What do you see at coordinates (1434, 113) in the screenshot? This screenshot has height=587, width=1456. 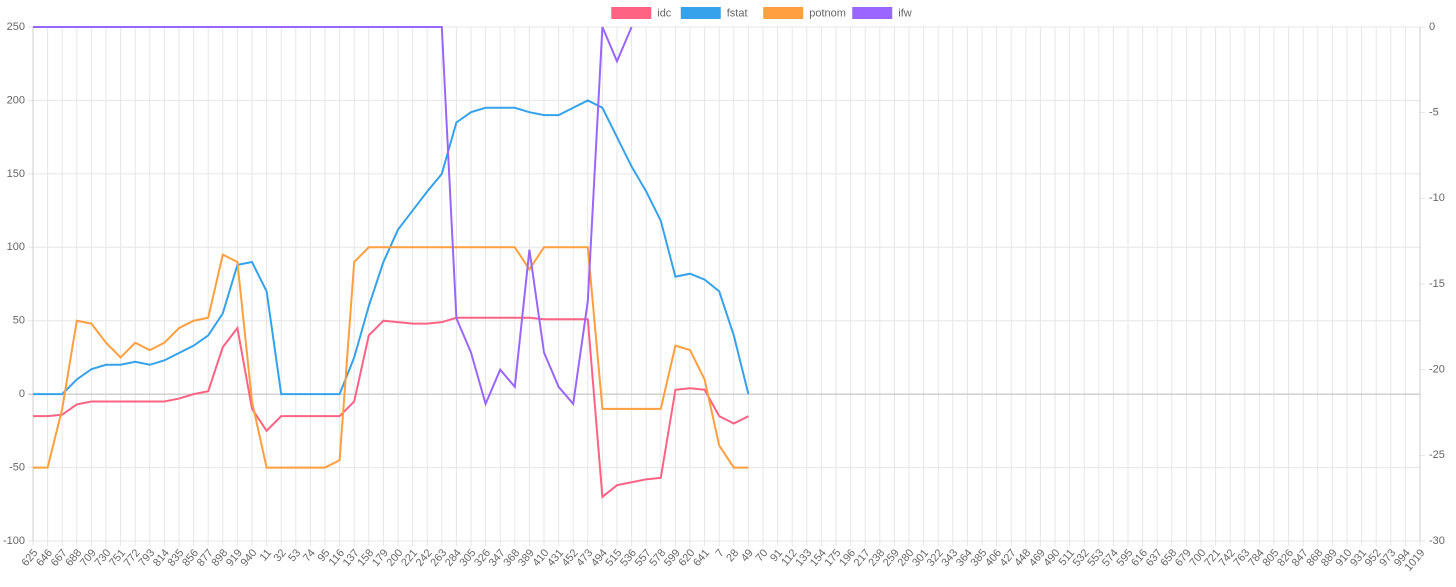 I see `y2-tick-label: -5` at bounding box center [1434, 113].